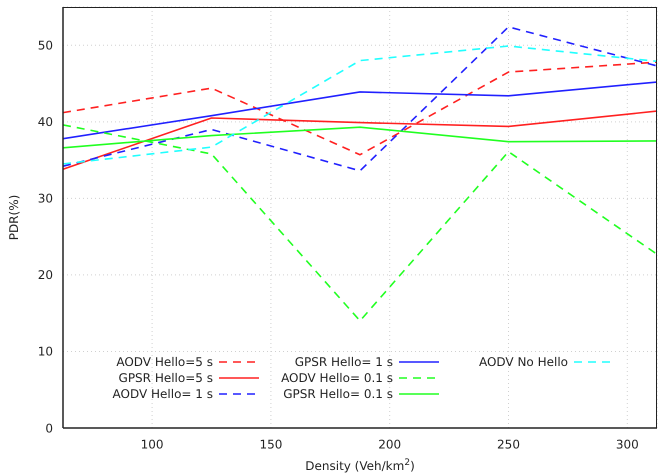 This screenshot has height=476, width=667. What do you see at coordinates (508, 445) in the screenshot?
I see `x-tick-label: 250` at bounding box center [508, 445].